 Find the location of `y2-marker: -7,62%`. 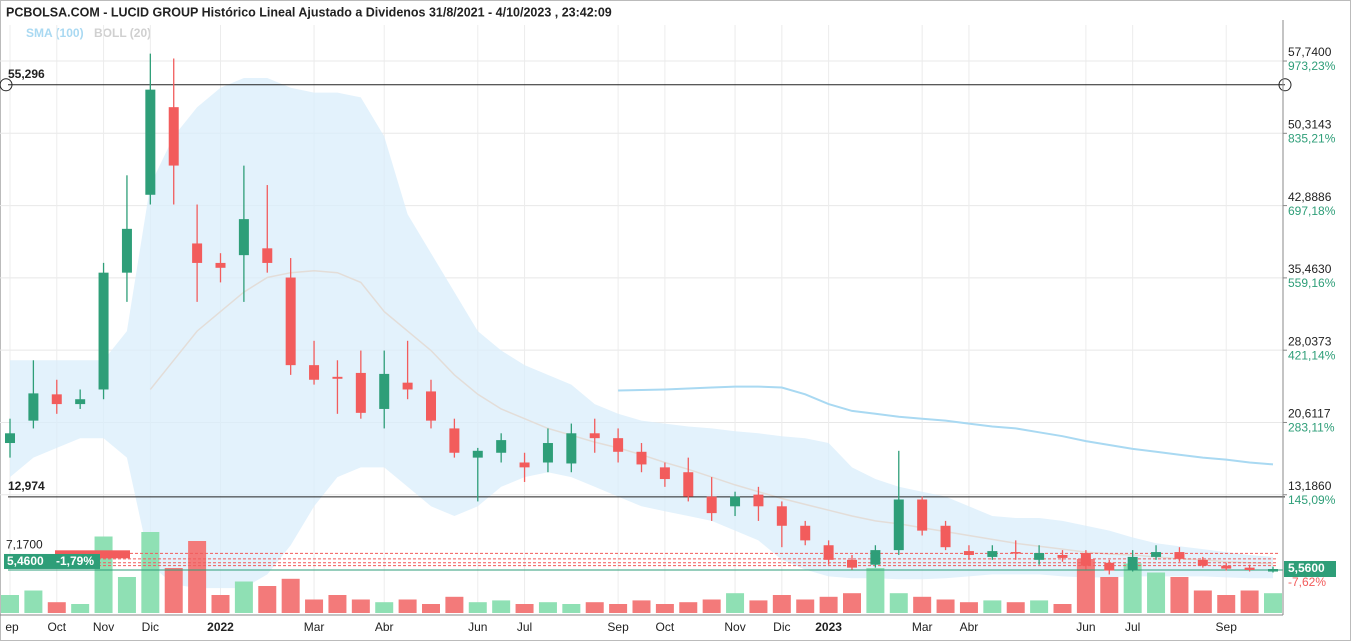

y2-marker: -7,62% is located at coordinates (1307, 582).